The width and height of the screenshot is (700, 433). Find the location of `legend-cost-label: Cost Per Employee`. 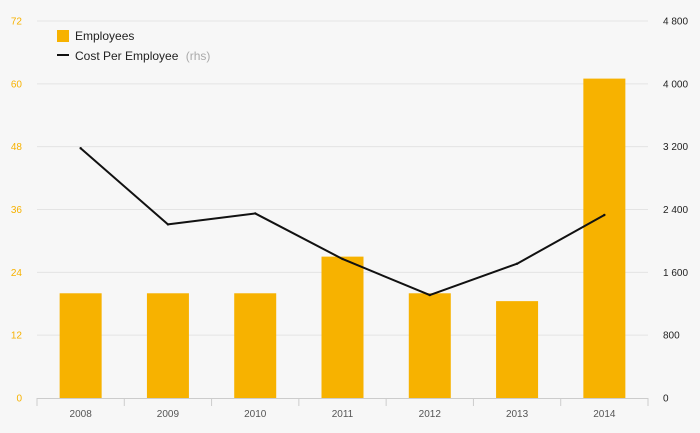

legend-cost-label: Cost Per Employee is located at coordinates (127, 56).